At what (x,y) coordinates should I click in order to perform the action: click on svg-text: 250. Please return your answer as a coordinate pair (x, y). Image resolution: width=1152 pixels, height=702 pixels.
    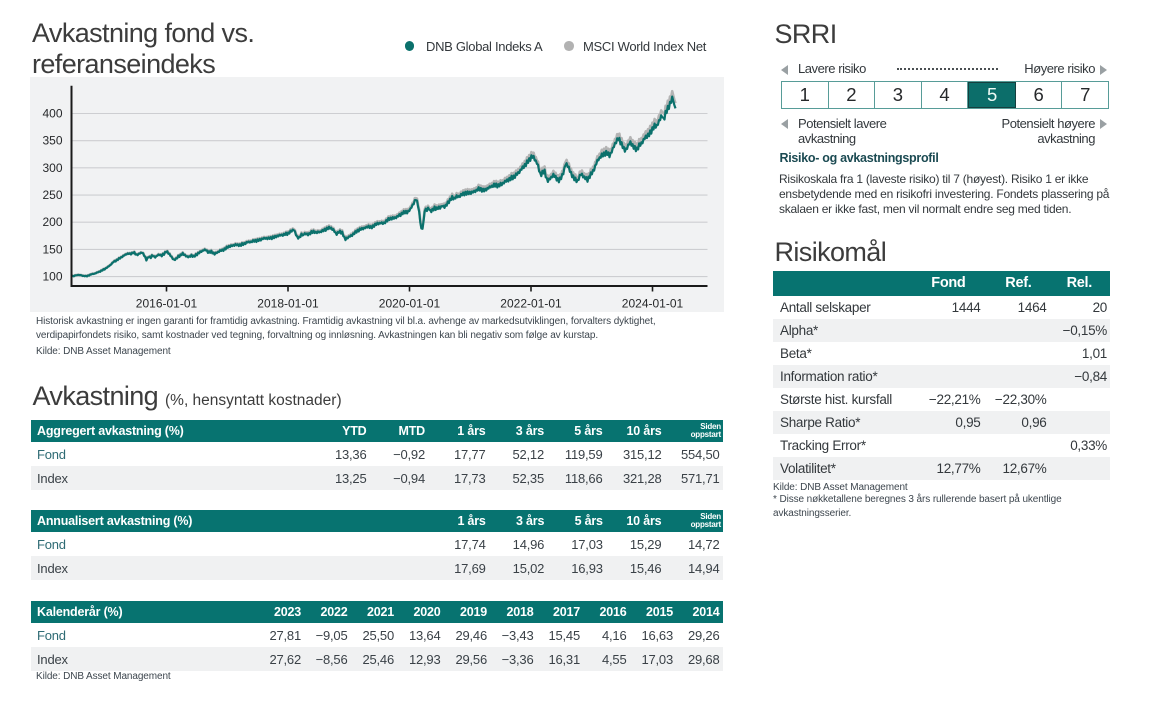
    Looking at the image, I should click on (52, 195).